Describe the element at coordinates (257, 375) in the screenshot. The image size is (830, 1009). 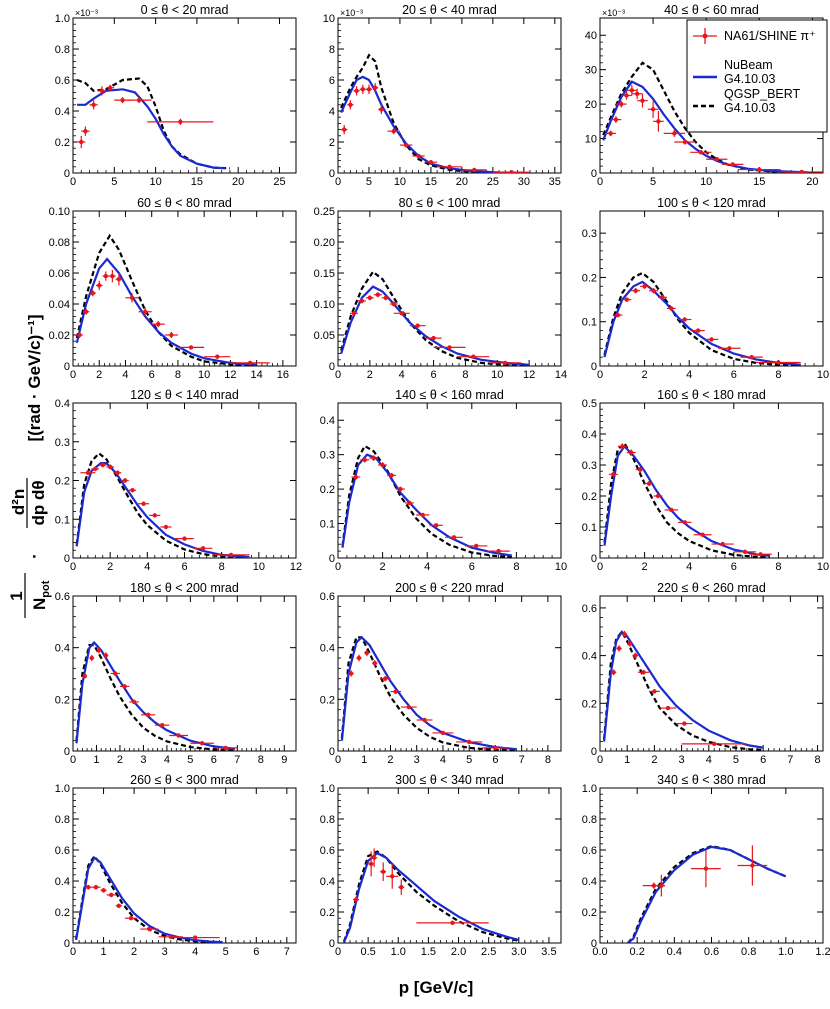
I see `x-tick-label: 14` at that location.